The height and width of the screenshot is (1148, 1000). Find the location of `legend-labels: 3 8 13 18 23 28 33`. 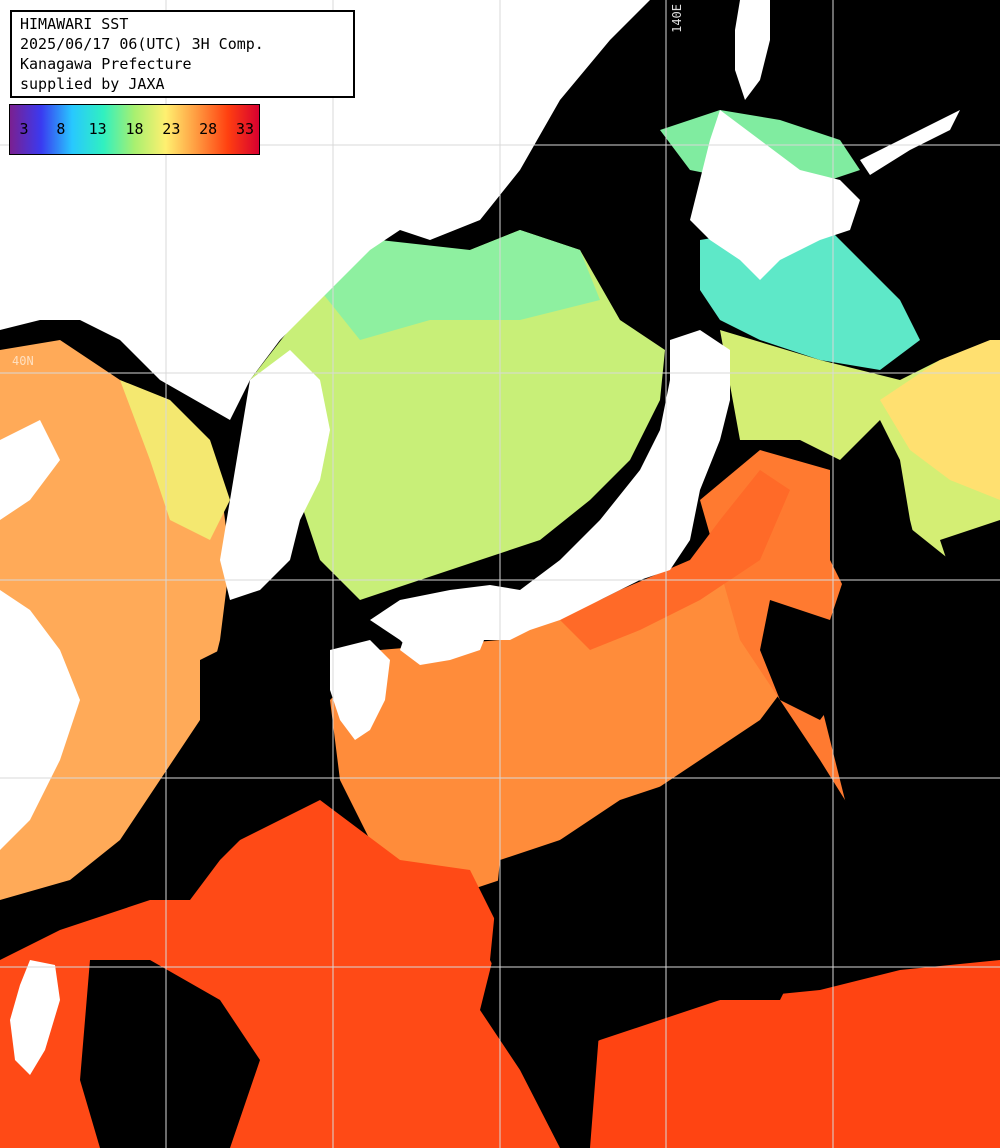

legend-labels: 3 8 13 18 23 28 33 is located at coordinates (134, 129).